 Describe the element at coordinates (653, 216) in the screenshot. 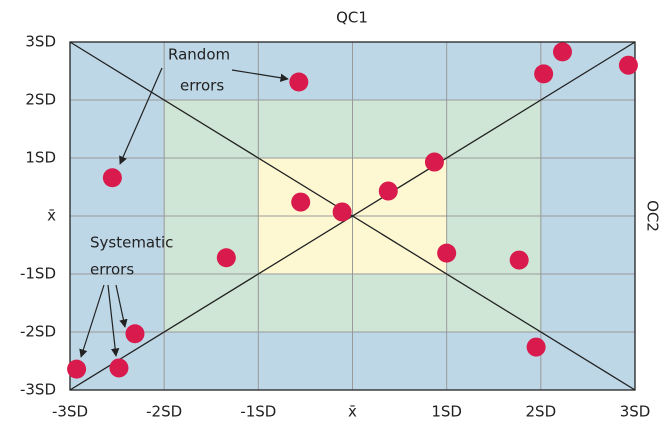

I see `y-axis-label: OC2` at that location.